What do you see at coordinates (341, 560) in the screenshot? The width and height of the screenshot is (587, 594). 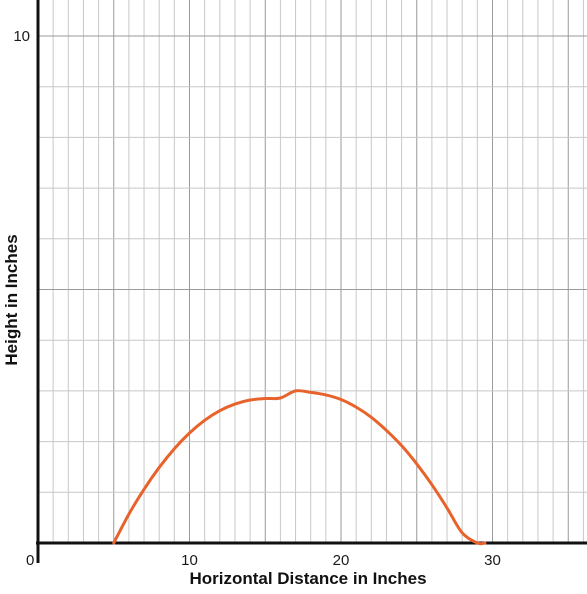 I see `x-tick-label-20: 20` at bounding box center [341, 560].